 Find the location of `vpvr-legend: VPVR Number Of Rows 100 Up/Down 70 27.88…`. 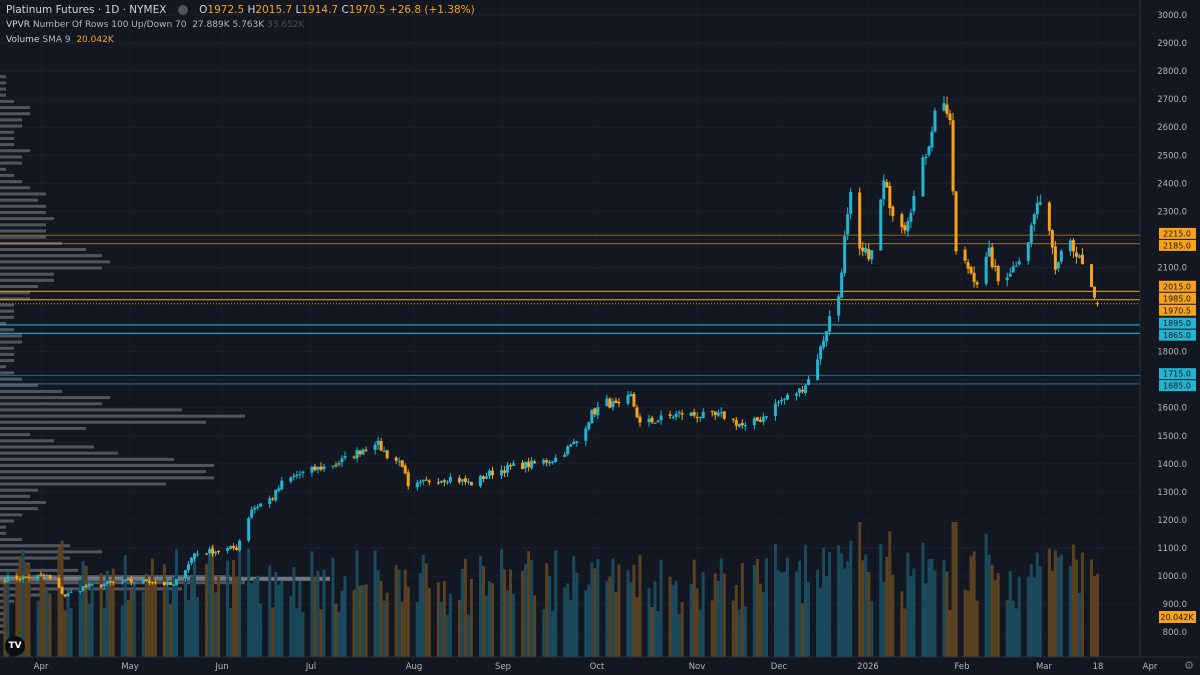

vpvr-legend: VPVR Number Of Rows 100 Up/Down 70 27.88… is located at coordinates (155, 25).